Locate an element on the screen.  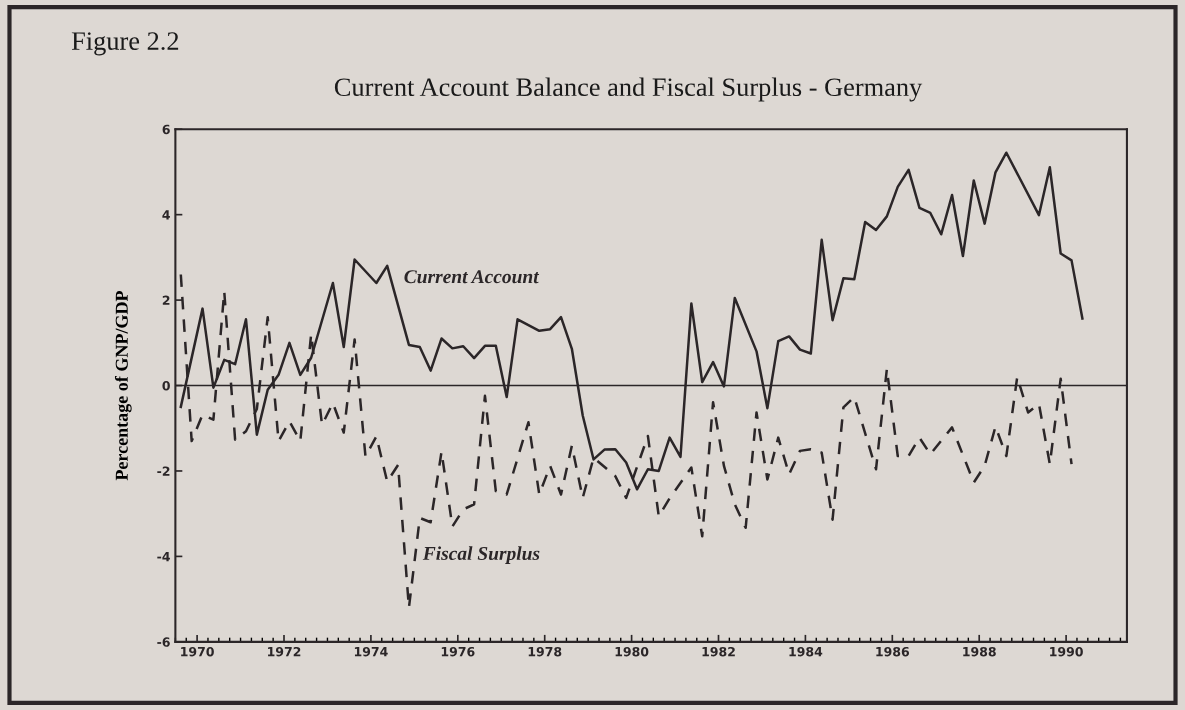
y-axis-title: Percentage of GNP/GDP is located at coordinates (123, 385).